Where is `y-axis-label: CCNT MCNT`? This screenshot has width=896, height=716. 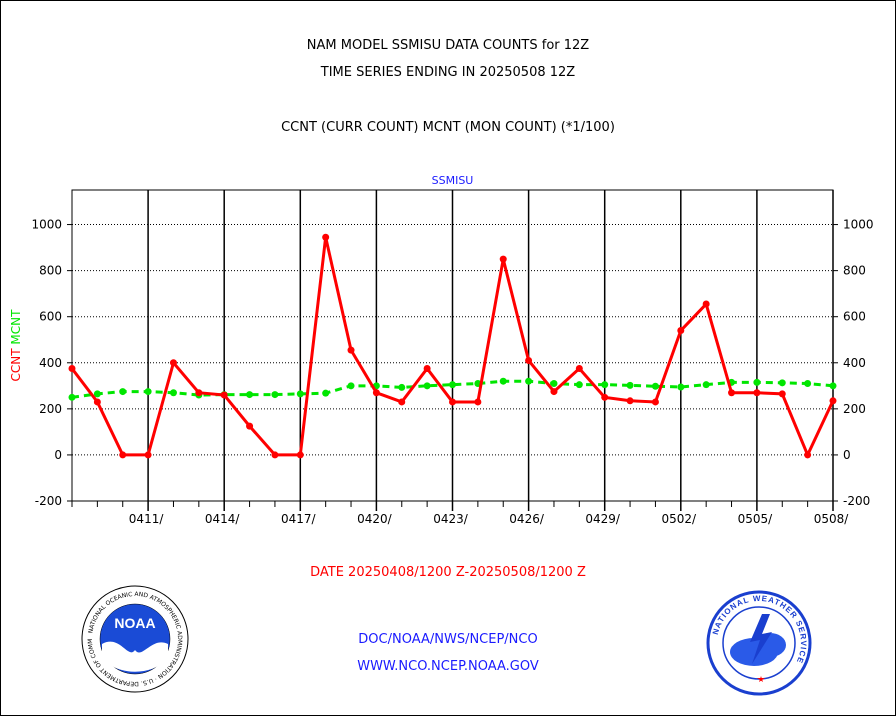
y-axis-label: CCNT MCNT is located at coordinates (16, 345).